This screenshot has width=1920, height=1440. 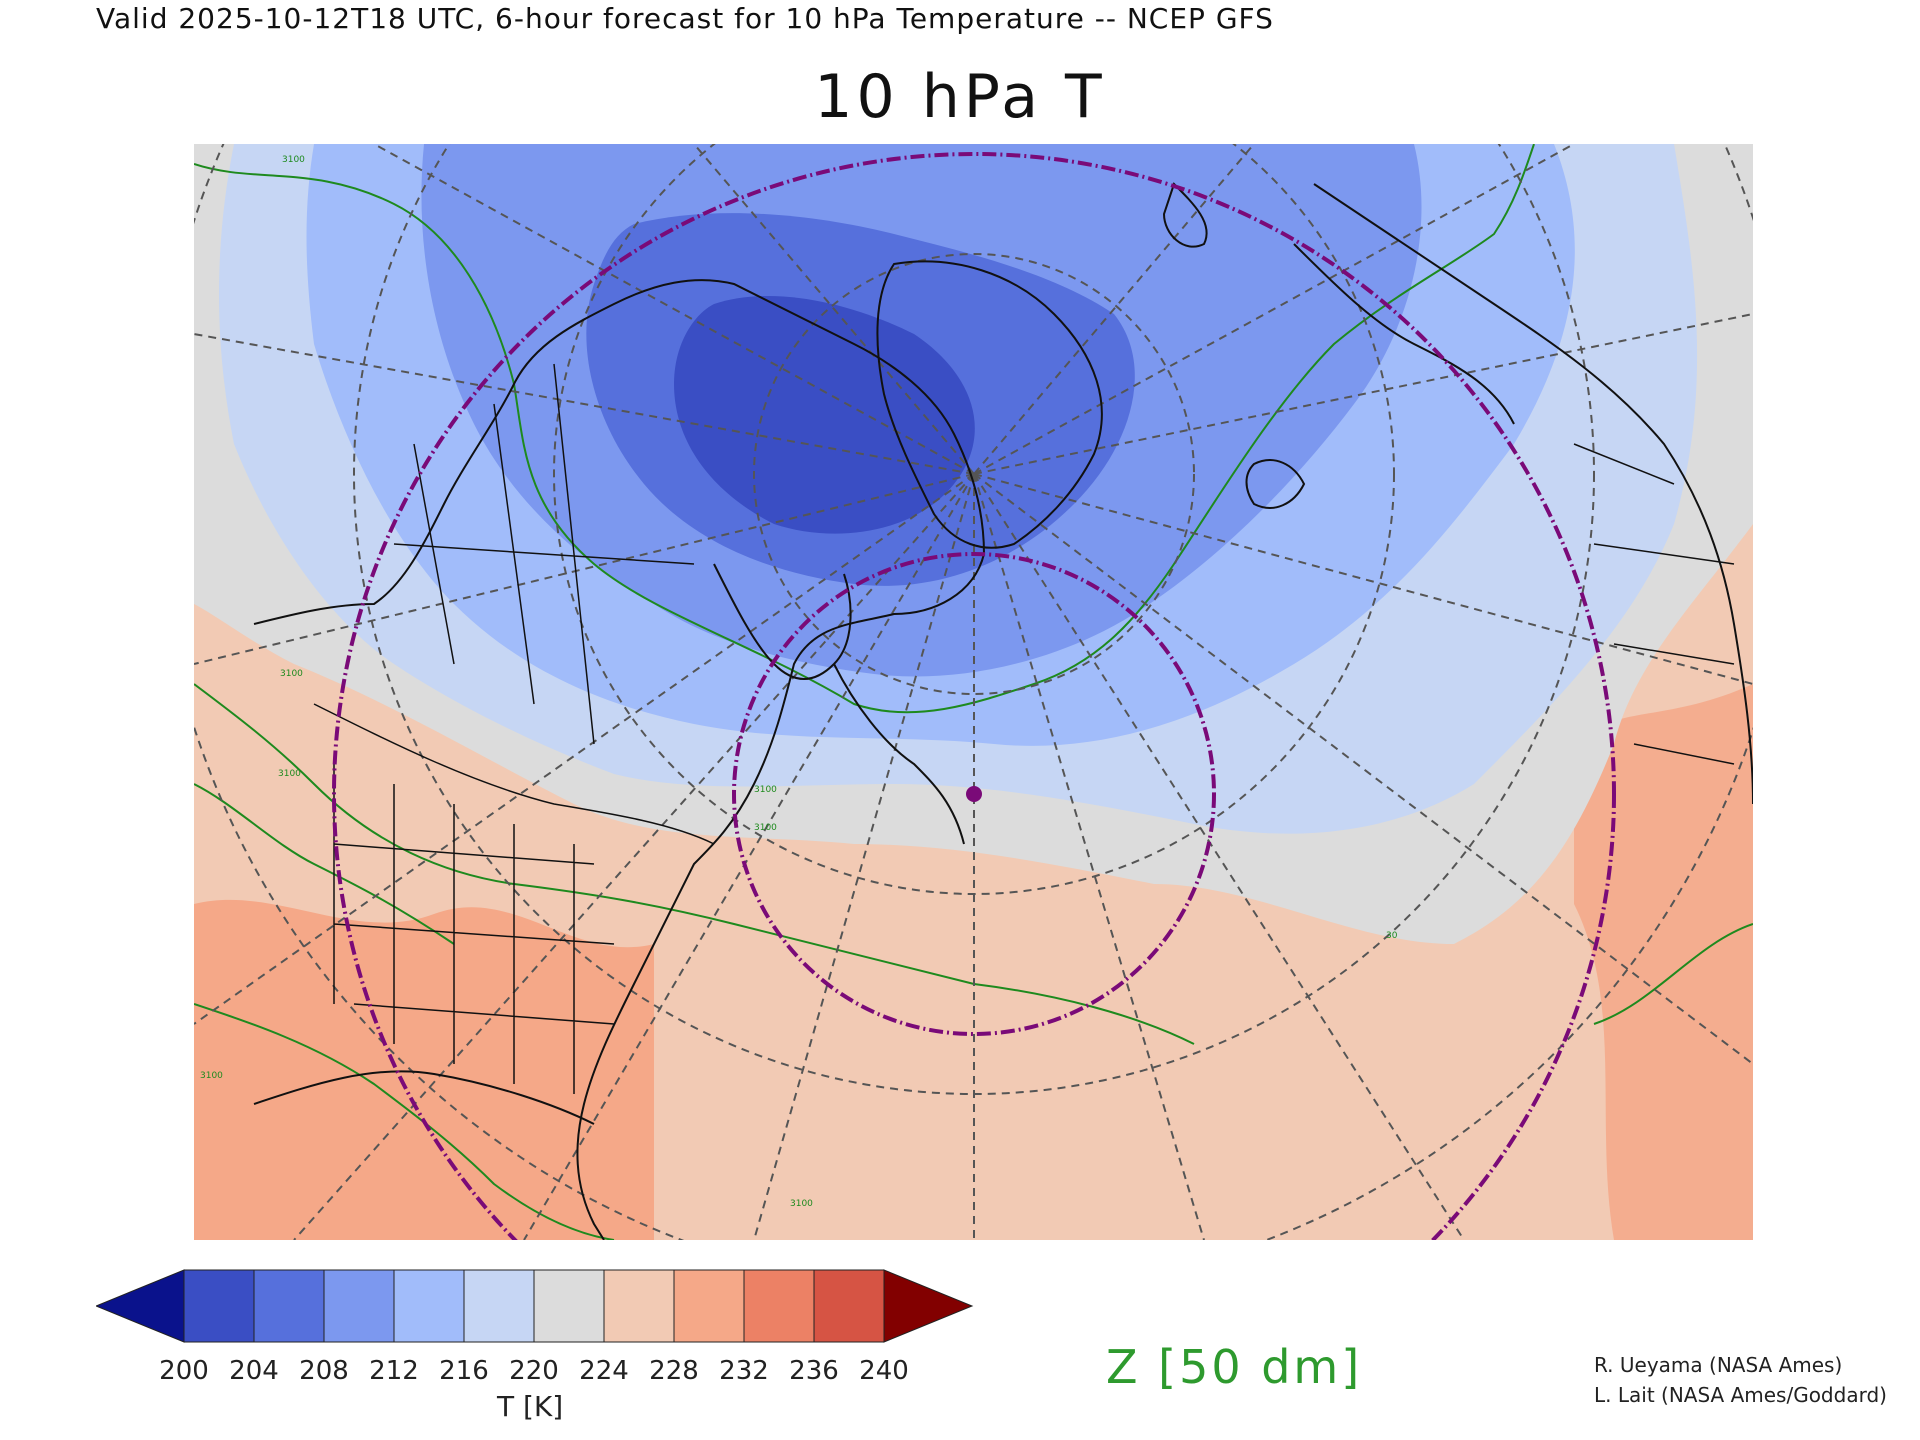 What do you see at coordinates (694, 864) in the screenshot?
I see `height-contour-south` at bounding box center [694, 864].